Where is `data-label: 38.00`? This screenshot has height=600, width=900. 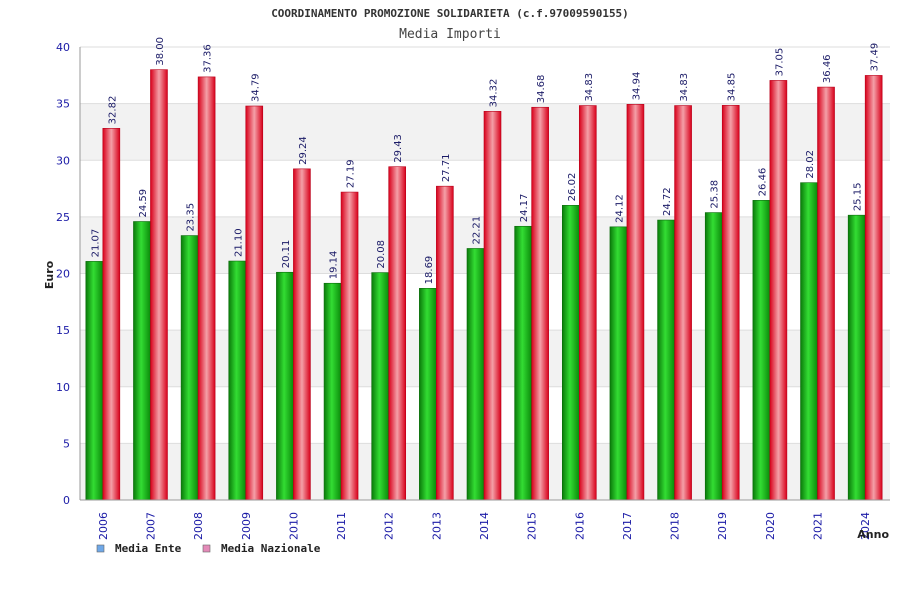
data-label: 38.00 is located at coordinates (160, 51).